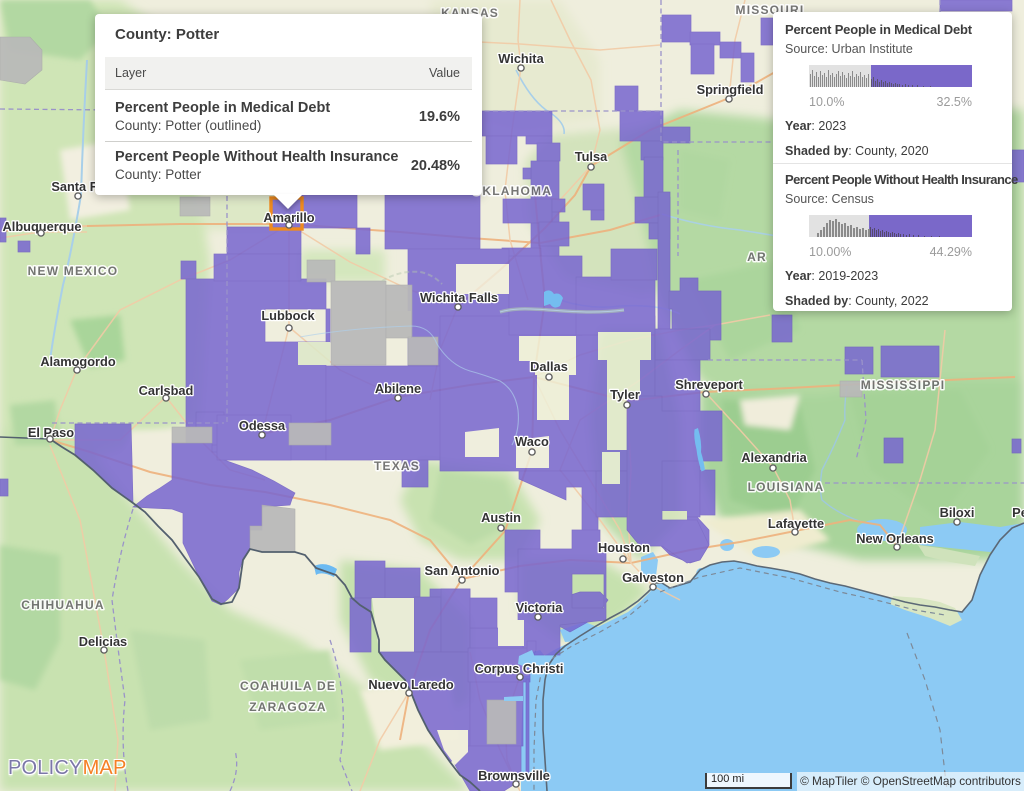 Image resolution: width=1024 pixels, height=791 pixels. Describe the element at coordinates (78, 361) in the screenshot. I see `svg-text: Alamogordo` at that location.